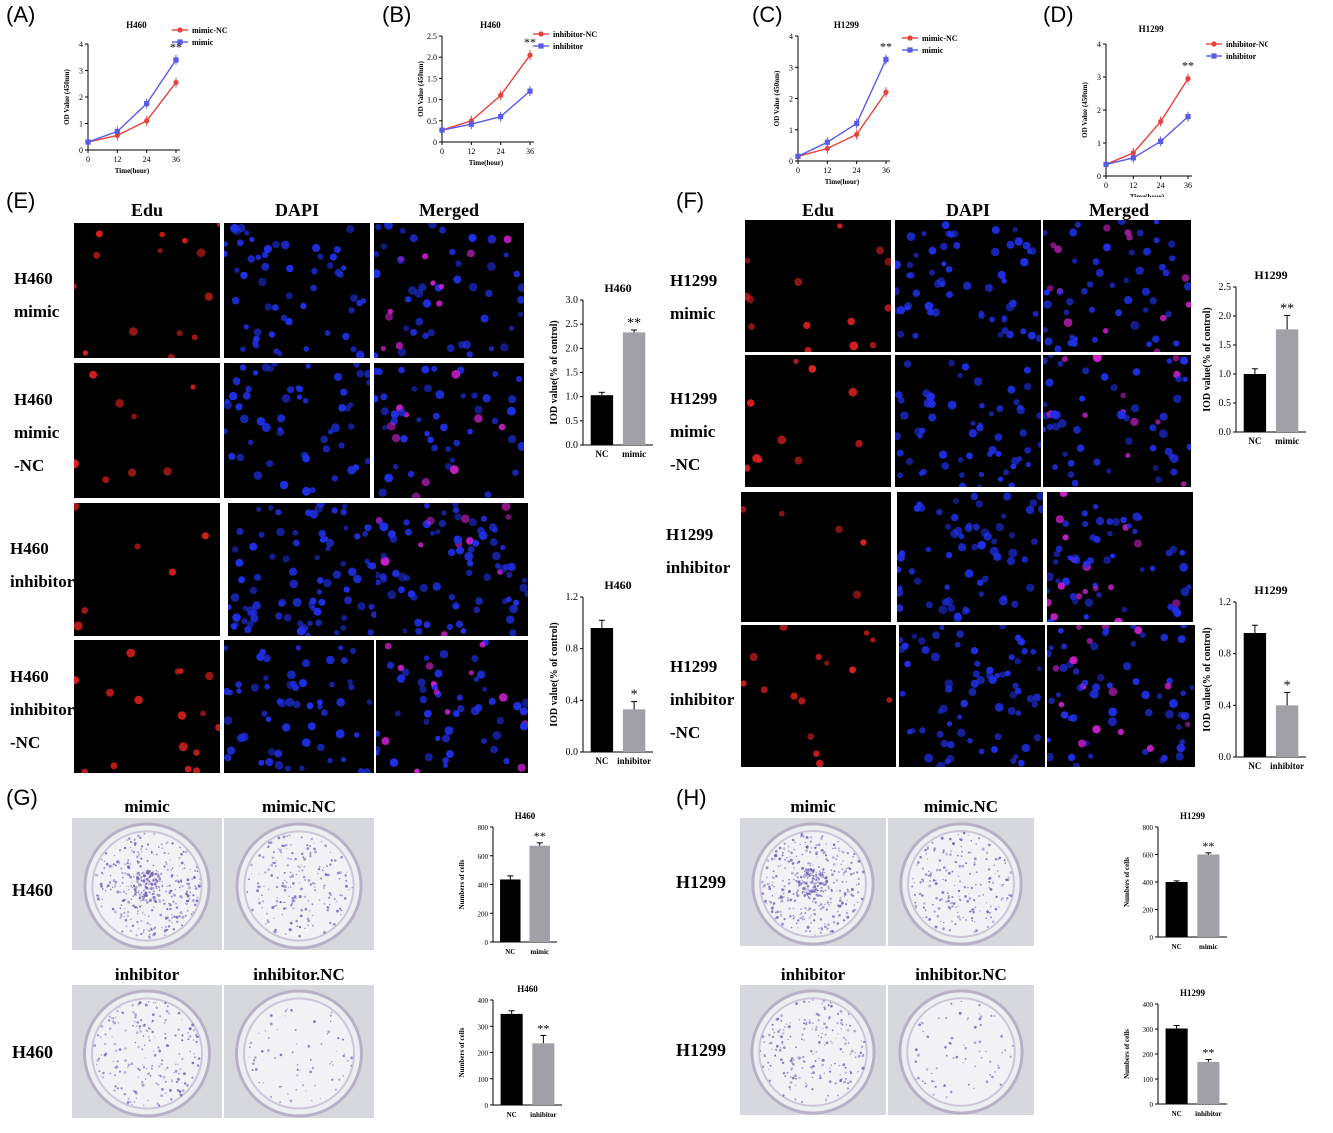  What do you see at coordinates (299, 806) in the screenshot?
I see `g-dish-label-mimic-nc: mimic.NC` at bounding box center [299, 806].